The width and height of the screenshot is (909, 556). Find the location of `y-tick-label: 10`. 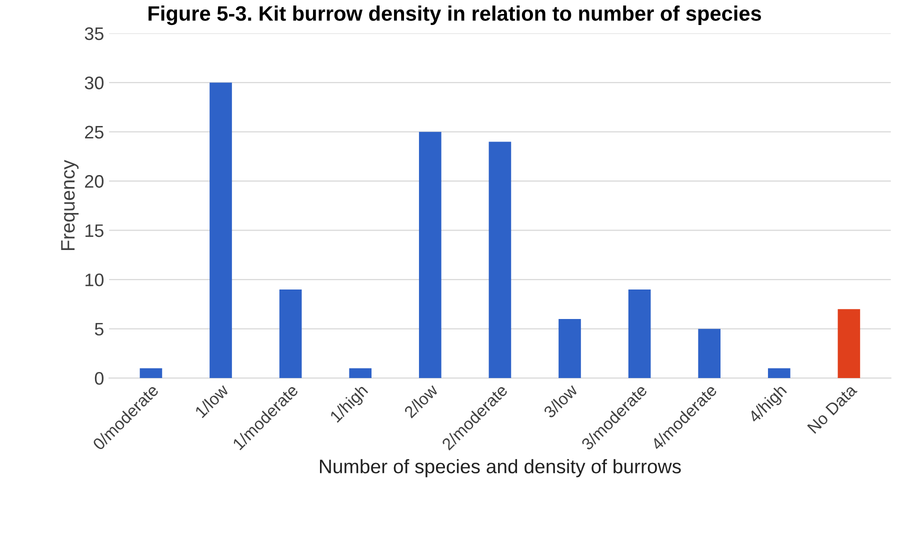

y-tick-label: 10 is located at coordinates (95, 280).